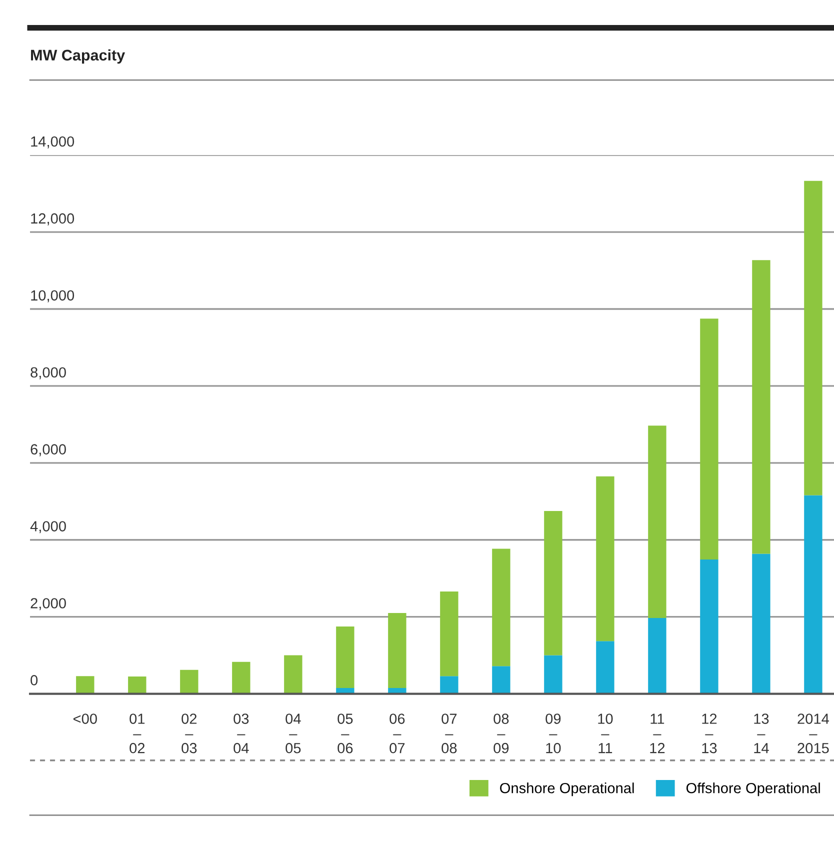 The width and height of the screenshot is (834, 843). What do you see at coordinates (189, 734) in the screenshot?
I see `x-tick-label: 02 – 03` at bounding box center [189, 734].